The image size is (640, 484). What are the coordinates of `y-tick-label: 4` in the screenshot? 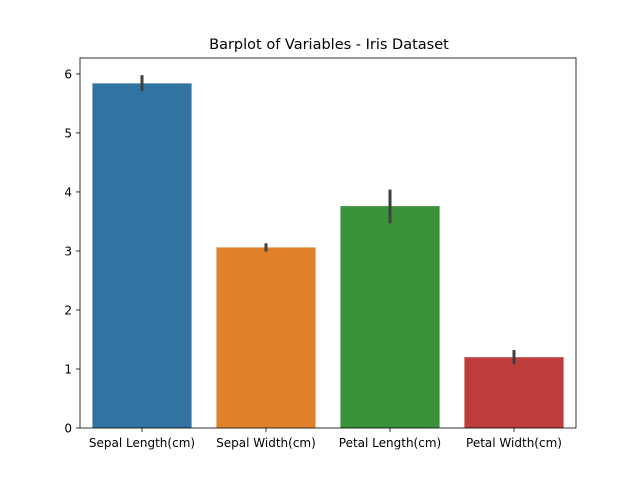 It's located at (68, 192).